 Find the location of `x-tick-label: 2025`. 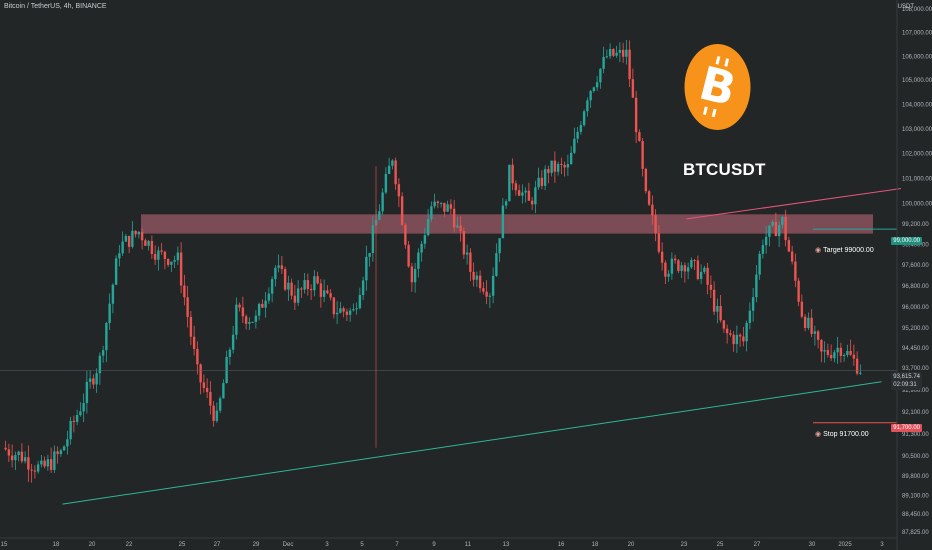

x-tick-label: 2025 is located at coordinates (845, 545).